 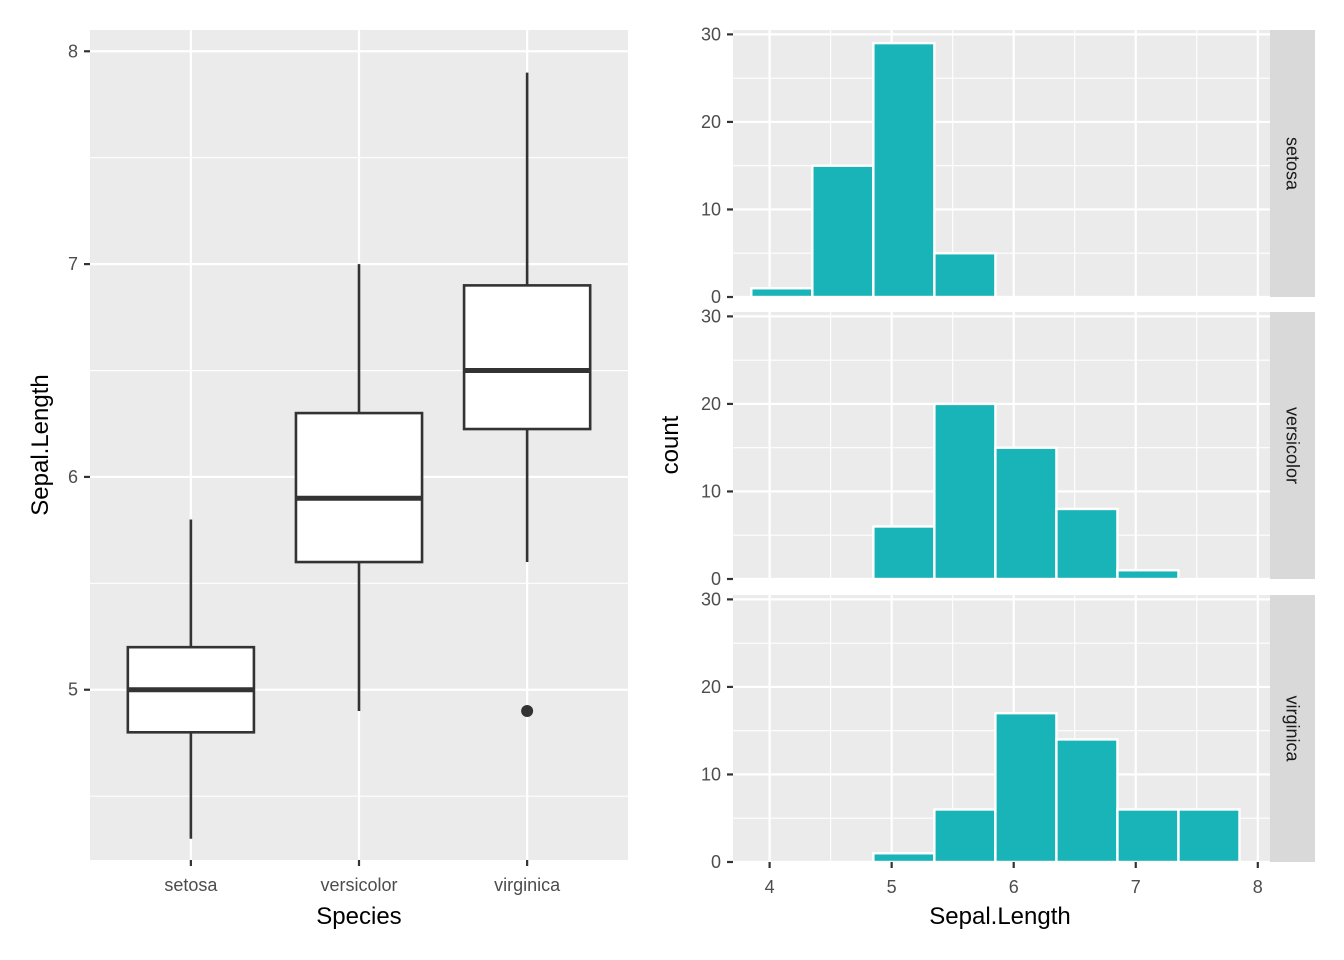 What do you see at coordinates (1258, 887) in the screenshot?
I see `histogram-x-tick-label: 8` at bounding box center [1258, 887].